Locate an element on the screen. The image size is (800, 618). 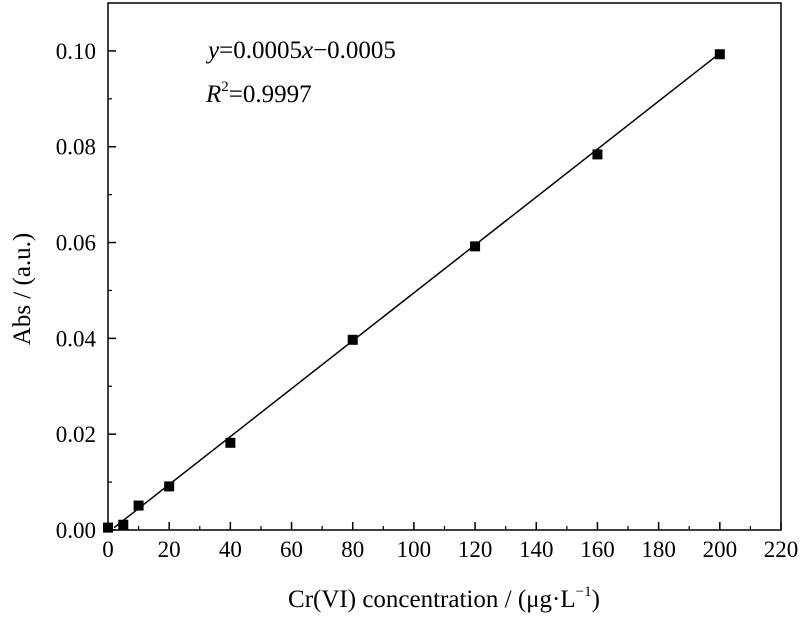
x-tick-label: 160 is located at coordinates (597, 549).